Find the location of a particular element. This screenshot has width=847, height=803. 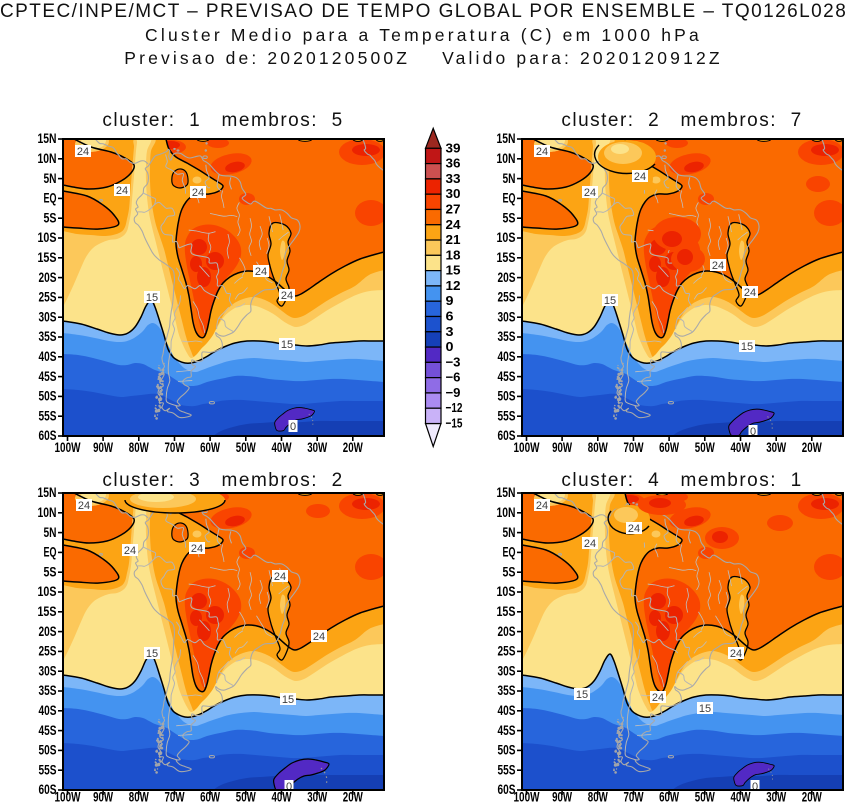

svg-text: 30 is located at coordinates (453, 193).